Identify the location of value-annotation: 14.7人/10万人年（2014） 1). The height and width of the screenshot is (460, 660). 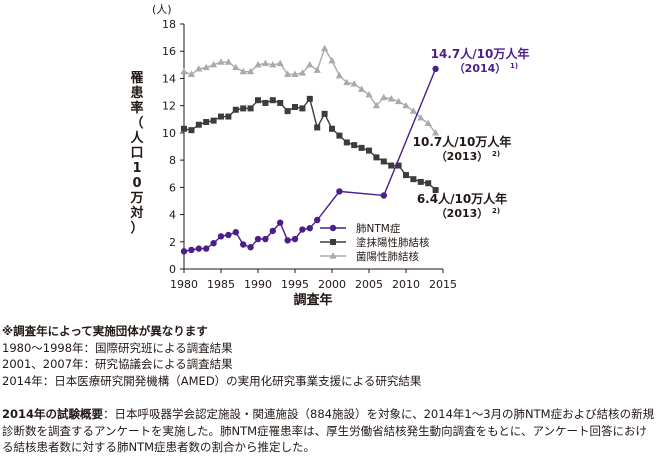
(480, 60).